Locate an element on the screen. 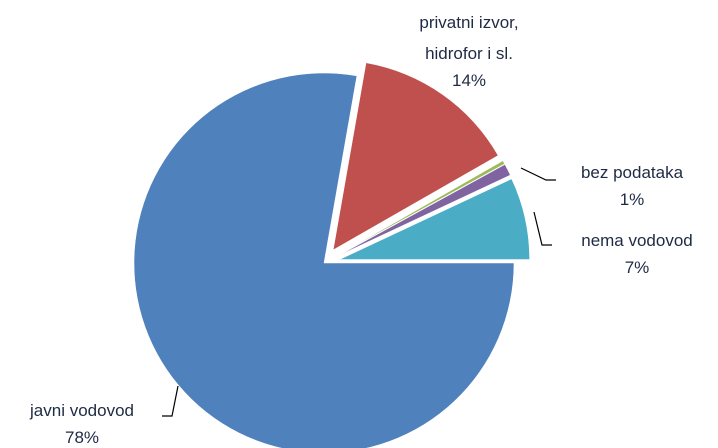  label-nema-vodovod: nema vodovod 7% is located at coordinates (613, 244).